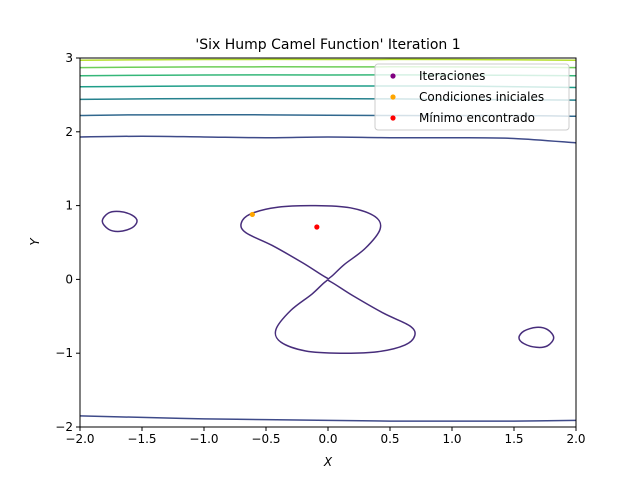 The width and height of the screenshot is (640, 480). Describe the element at coordinates (69, 206) in the screenshot. I see `y-tick-label: 1` at that location.